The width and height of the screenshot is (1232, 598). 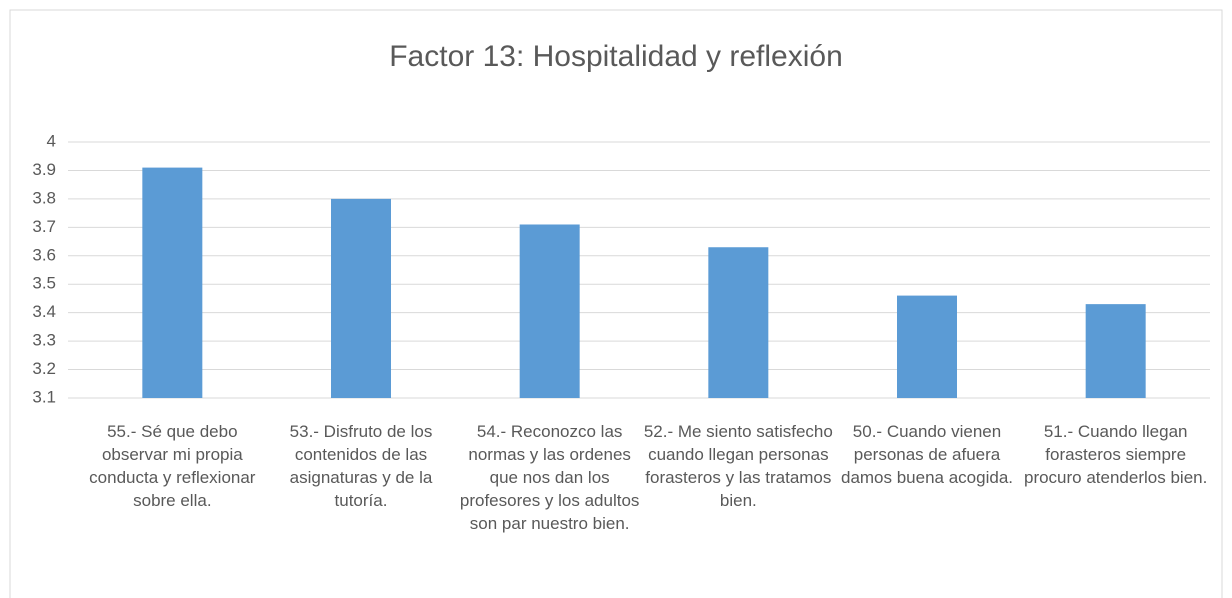 What do you see at coordinates (44, 340) in the screenshot?
I see `y-tick-label: 3.3` at bounding box center [44, 340].